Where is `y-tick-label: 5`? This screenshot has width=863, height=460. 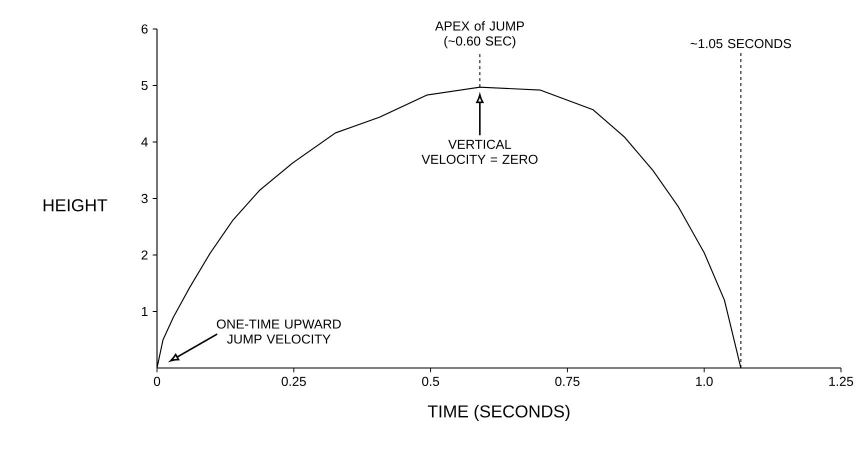 y-tick-label: 5 is located at coordinates (144, 85).